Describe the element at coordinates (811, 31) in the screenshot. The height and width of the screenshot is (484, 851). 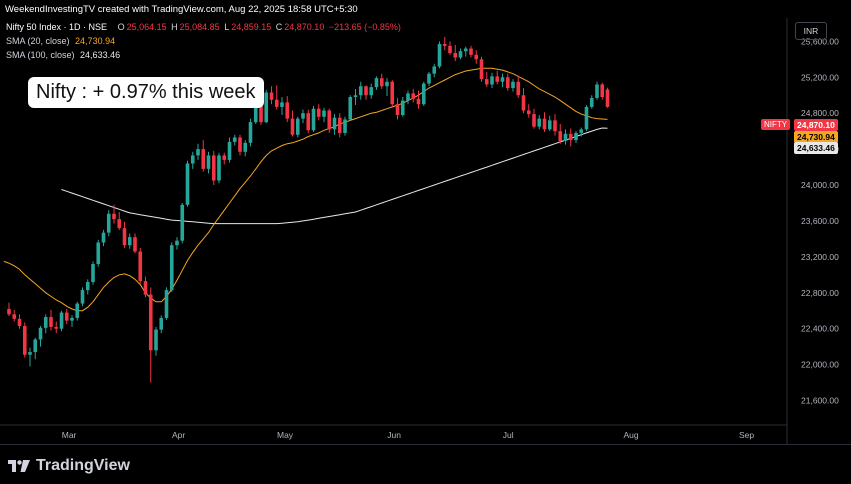
I see `currency-selector: INR` at that location.